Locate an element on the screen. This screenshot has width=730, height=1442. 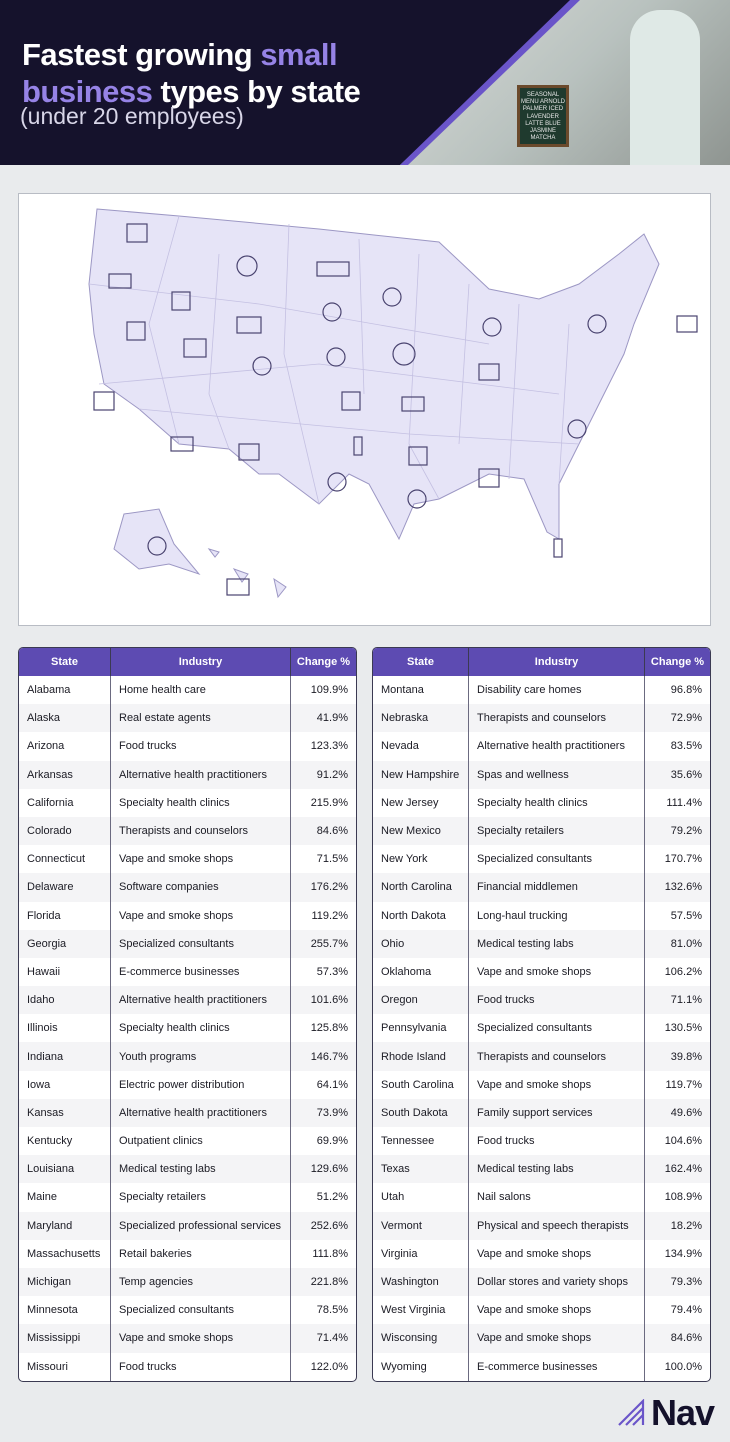
cell-state: Vermont is located at coordinates (421, 1225).